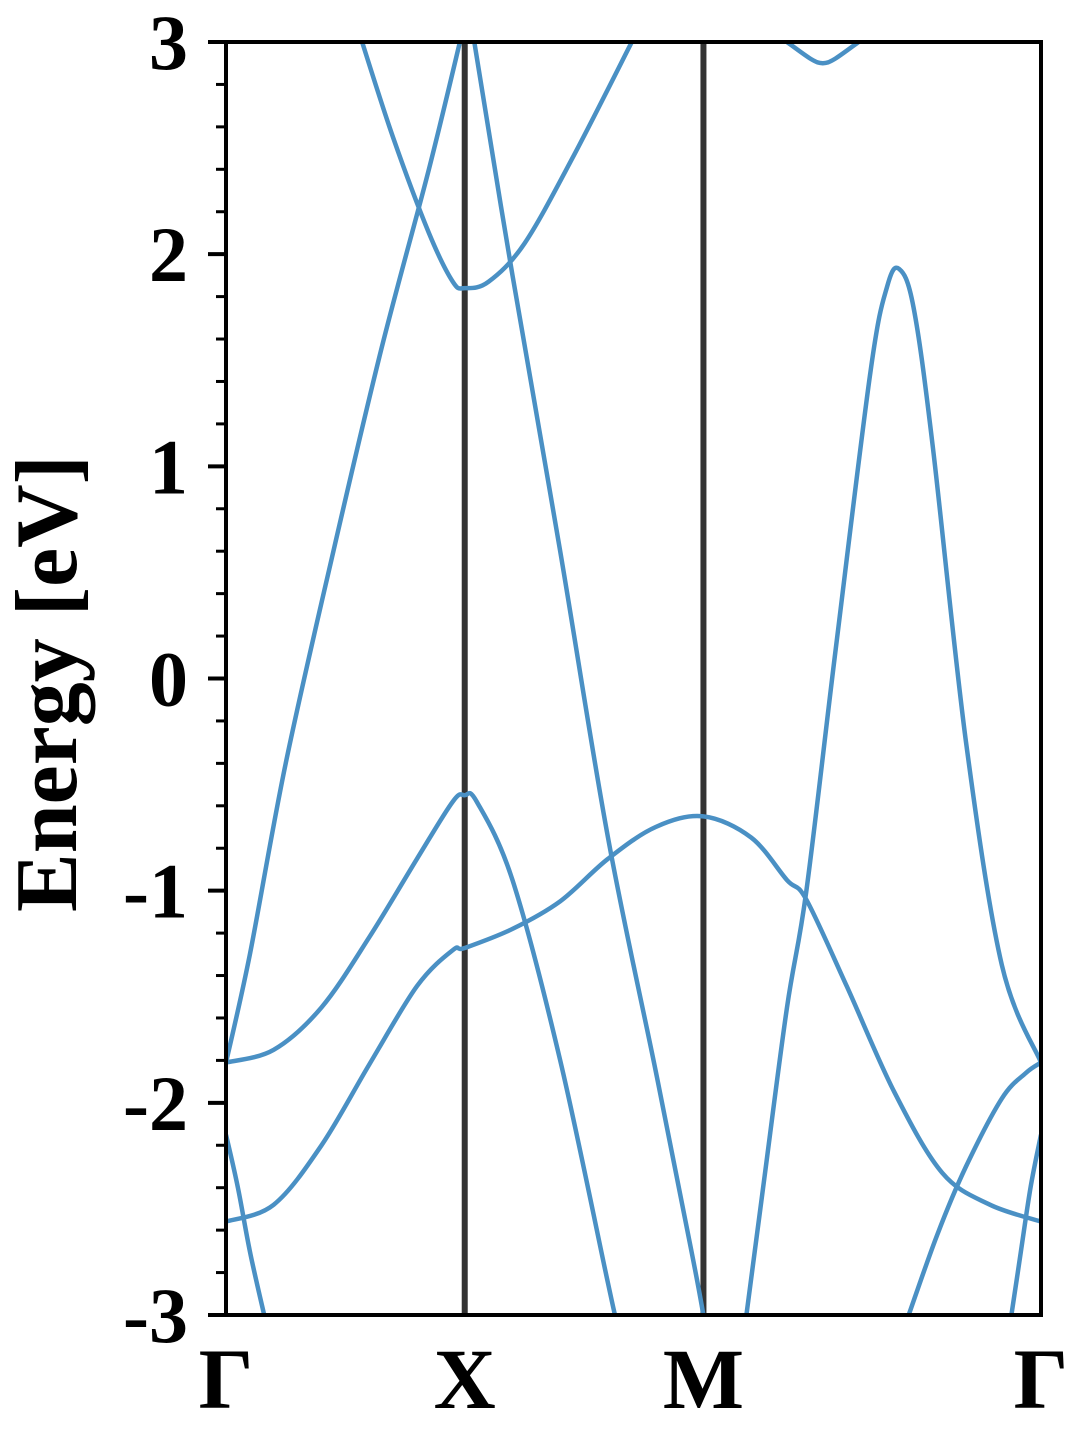 This screenshot has height=1440, width=1080. Describe the element at coordinates (465, 1379) in the screenshot. I see `x-tick-label: X` at that location.